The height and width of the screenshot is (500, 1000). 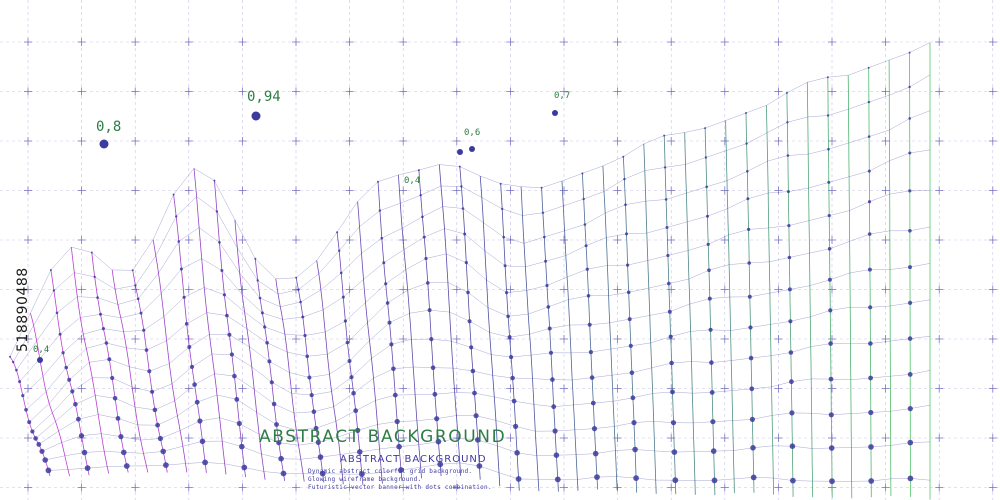 What do you see at coordinates (23, 309) in the screenshot?
I see `stock-id-watermark: 518890488` at bounding box center [23, 309].